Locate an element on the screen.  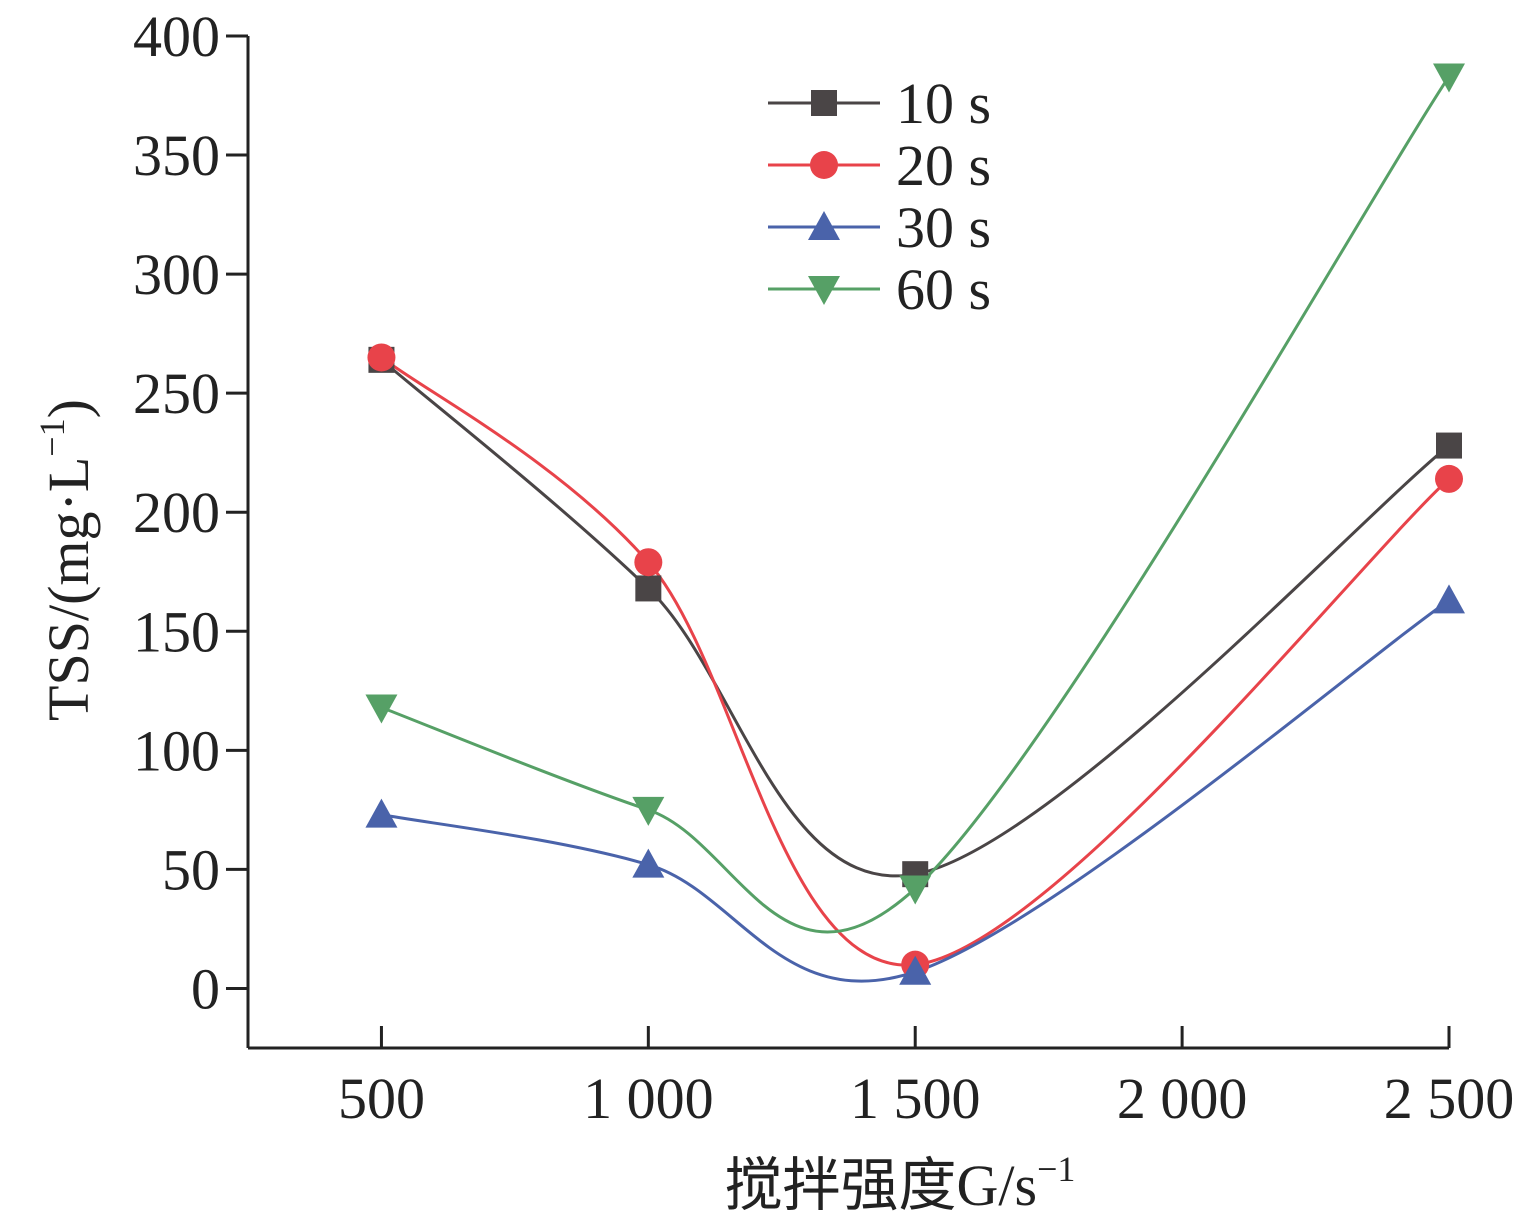
legend-label-20s: 20 s is located at coordinates (943, 165).